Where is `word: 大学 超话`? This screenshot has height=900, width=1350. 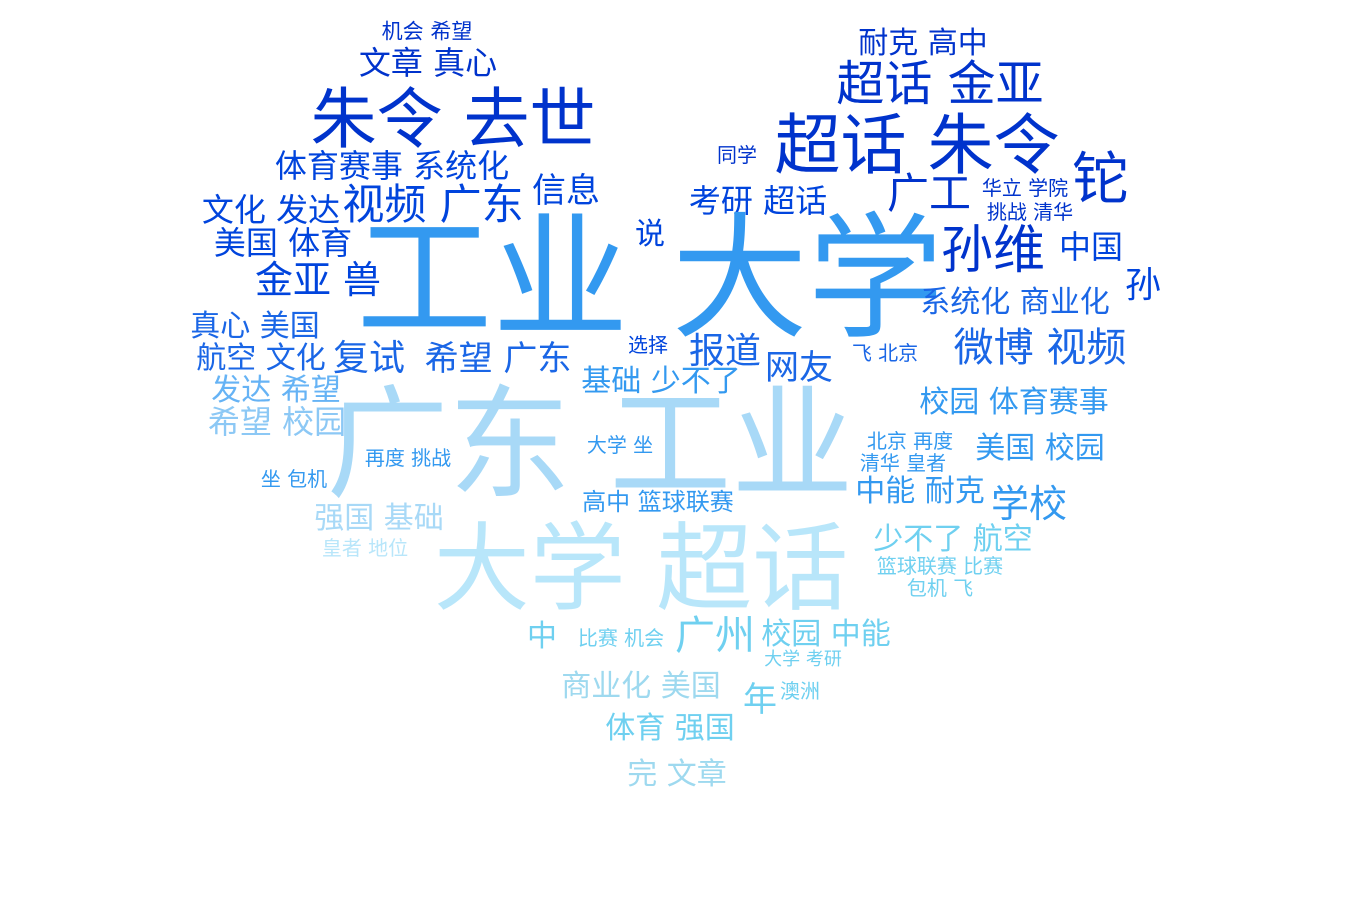 word: 大学 超话 is located at coordinates (641, 569).